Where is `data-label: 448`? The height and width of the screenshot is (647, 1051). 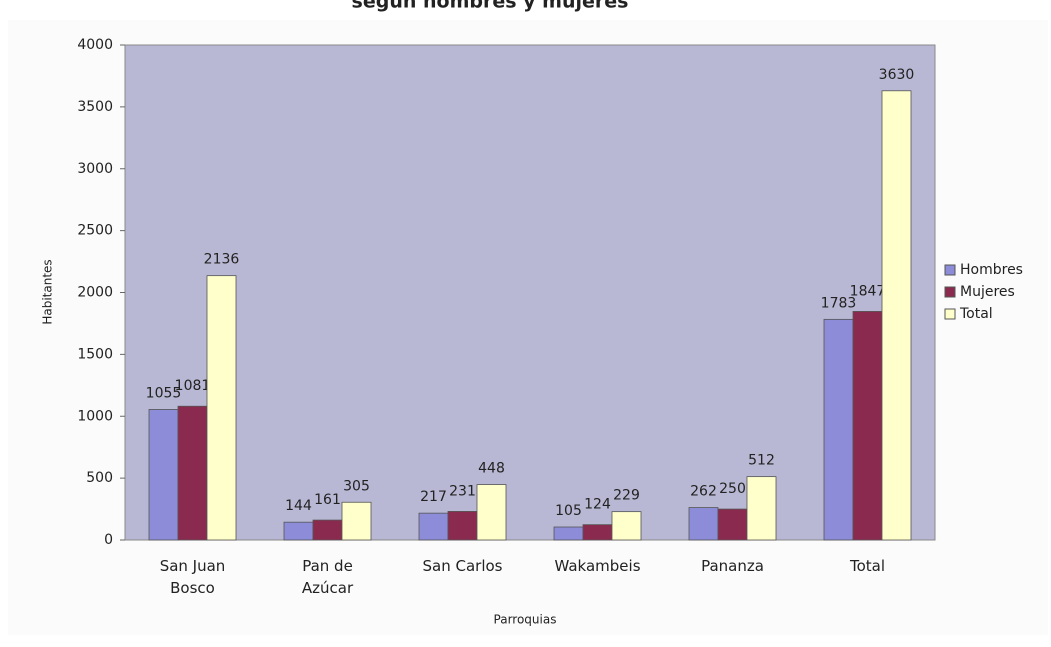 data-label: 448 is located at coordinates (491, 469).